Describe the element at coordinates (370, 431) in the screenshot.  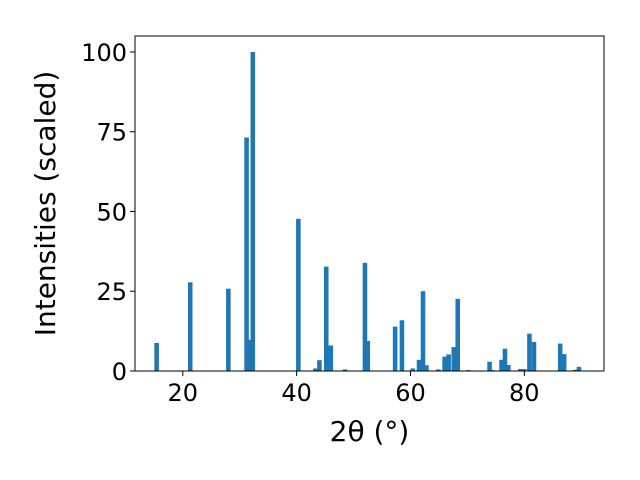
I see `x-axis-label: 2θ (°)` at that location.